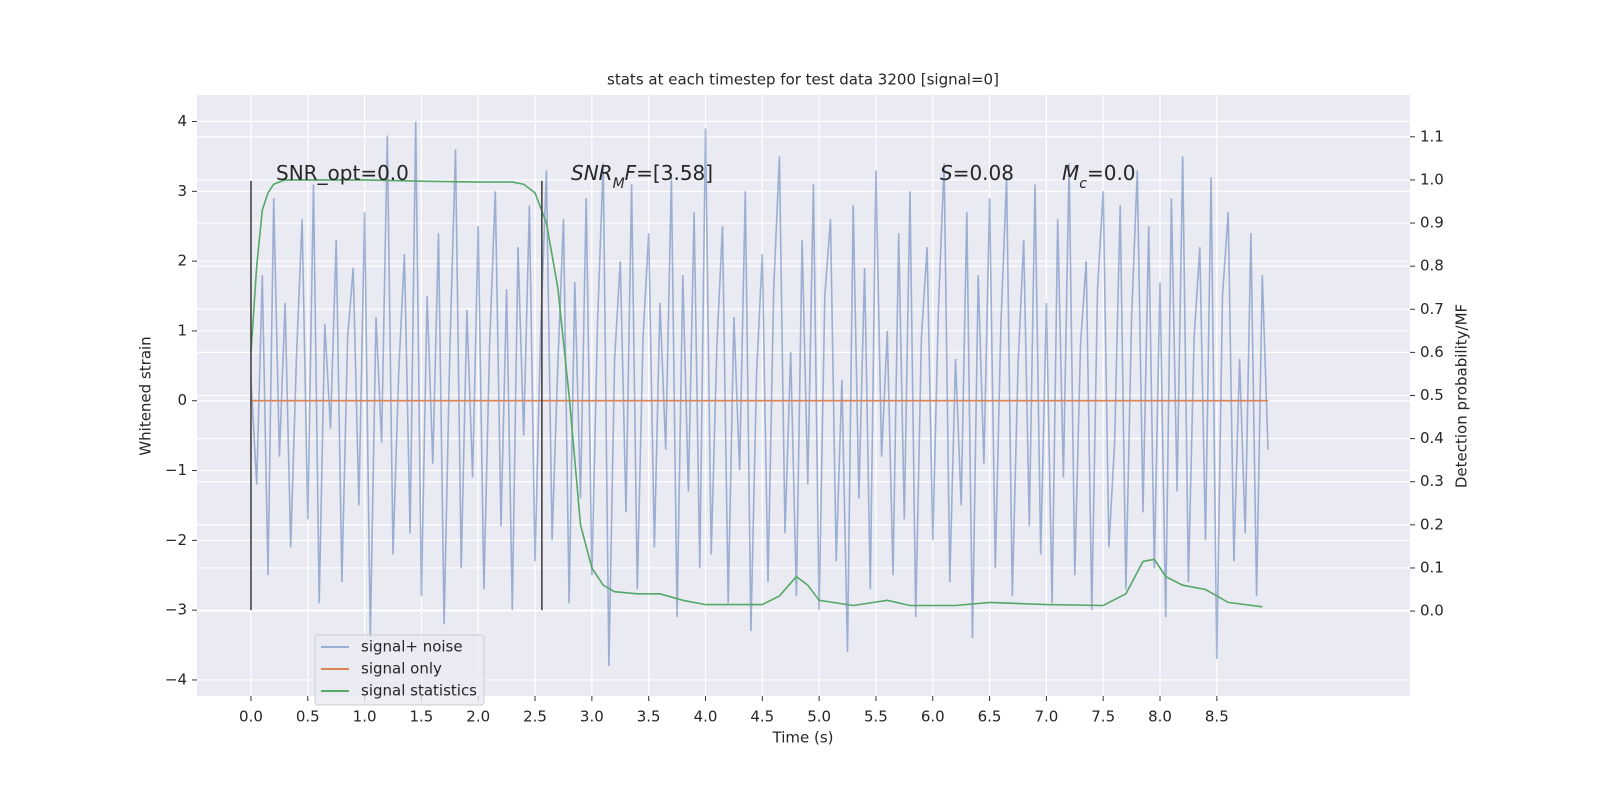 The width and height of the screenshot is (1600, 800). I want to click on annotation-part: c, so click(1083, 184).